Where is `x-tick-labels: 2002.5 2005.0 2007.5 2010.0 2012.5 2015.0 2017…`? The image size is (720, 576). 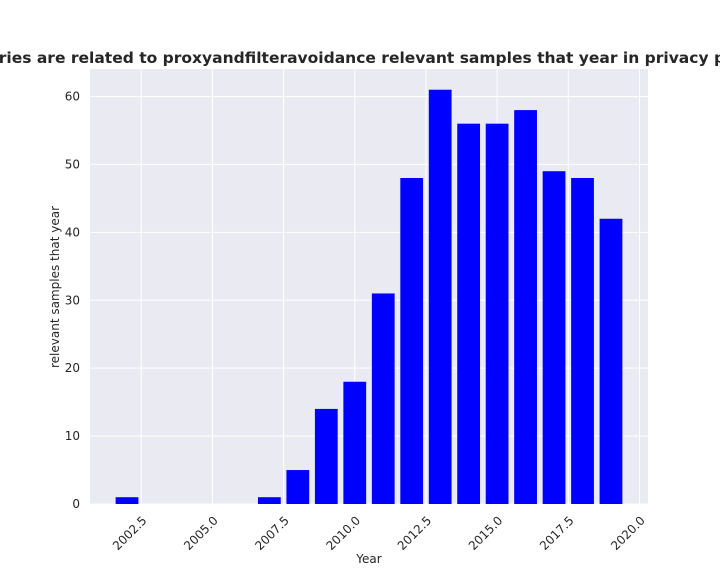 x-tick-labels: 2002.5 2005.0 2007.5 2010.0 2012.5 2015.0 2017… is located at coordinates (379, 533).